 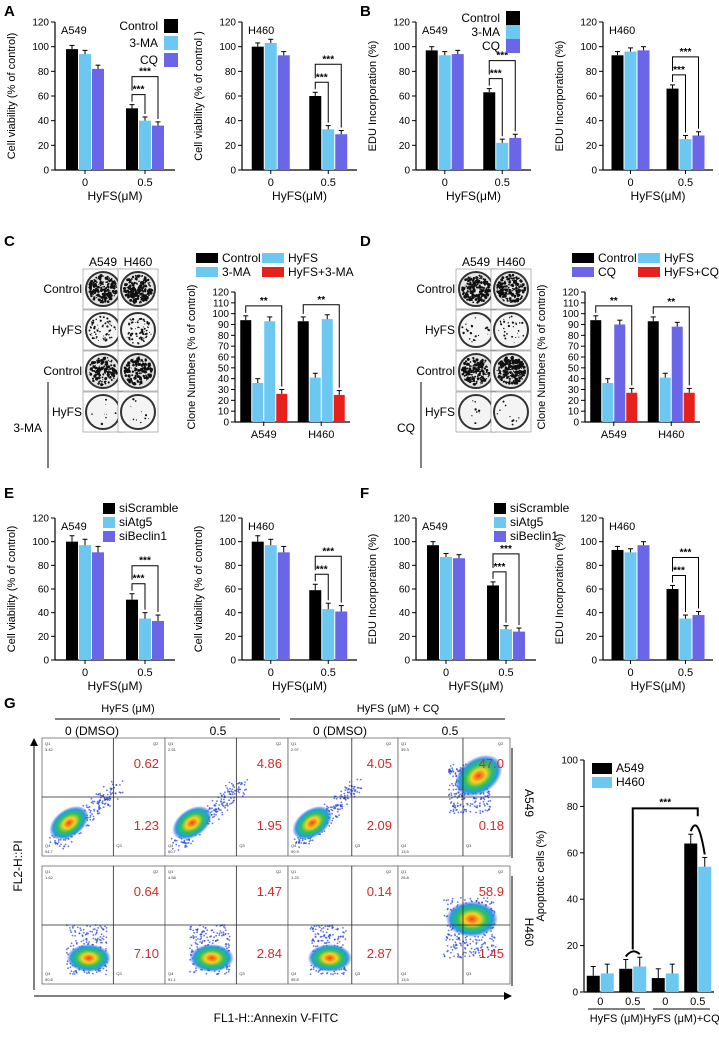 What do you see at coordinates (171, 60) in the screenshot?
I see `legend-swatch-CQ` at bounding box center [171, 60].